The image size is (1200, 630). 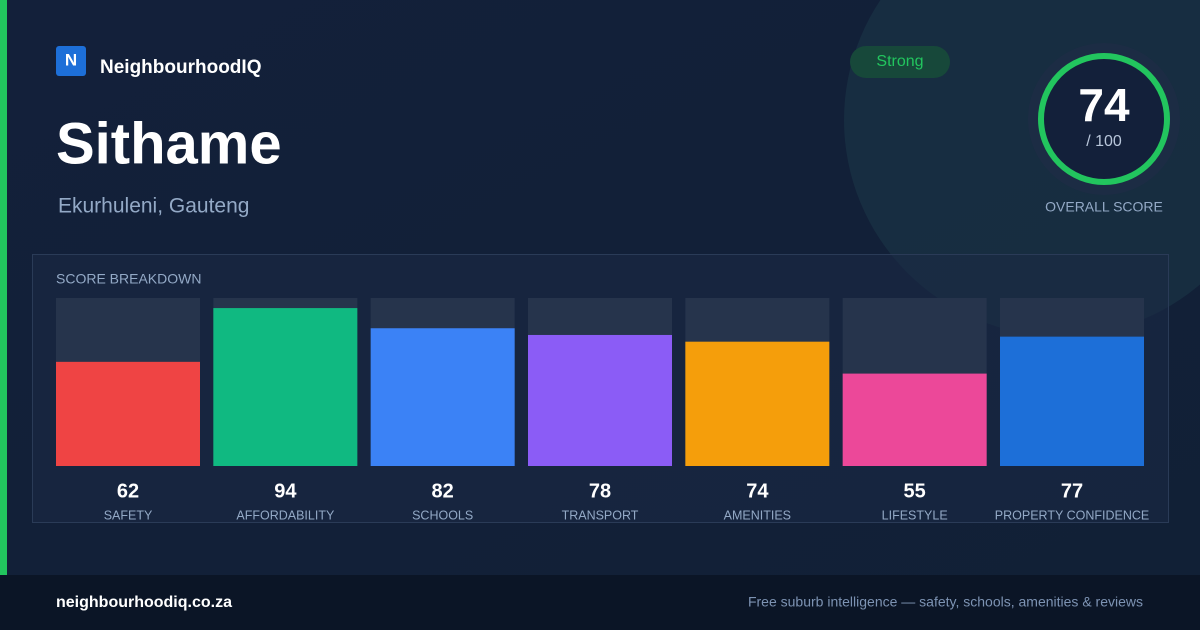 I want to click on score-ring, so click(x=1104, y=119).